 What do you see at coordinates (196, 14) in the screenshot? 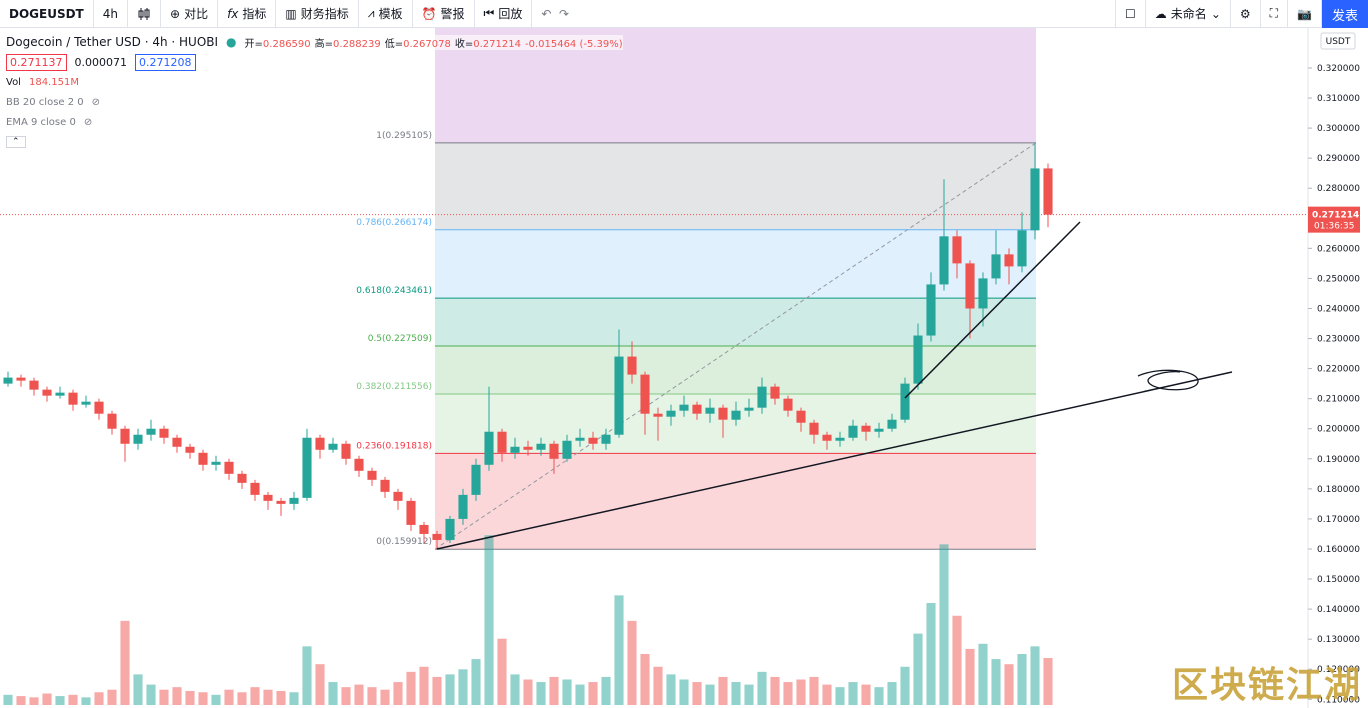
I see `label: 对比` at bounding box center [196, 14].